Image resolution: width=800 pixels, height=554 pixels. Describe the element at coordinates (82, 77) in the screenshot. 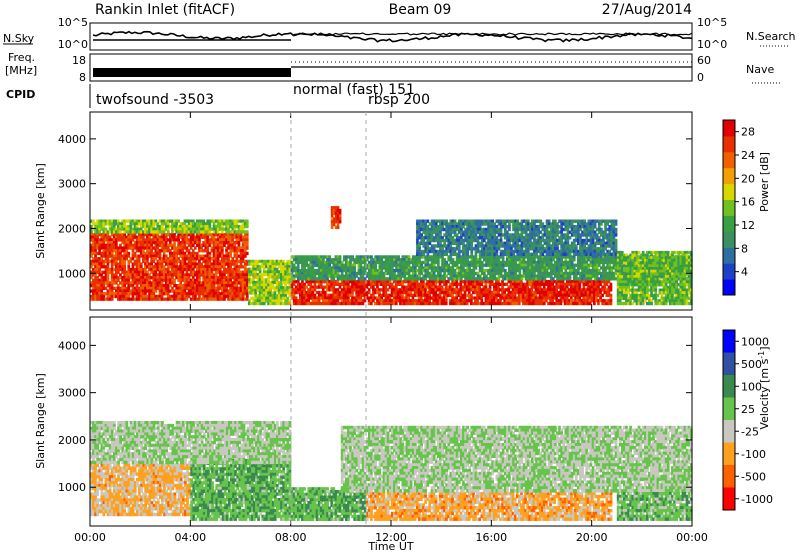

I see `freq-tick-bottom: 8` at that location.